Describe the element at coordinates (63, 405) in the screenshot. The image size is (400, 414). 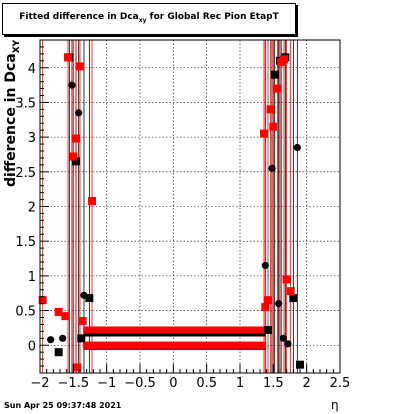
I see `timestamp: Sun Apr 25 09:37:48 2021` at that location.